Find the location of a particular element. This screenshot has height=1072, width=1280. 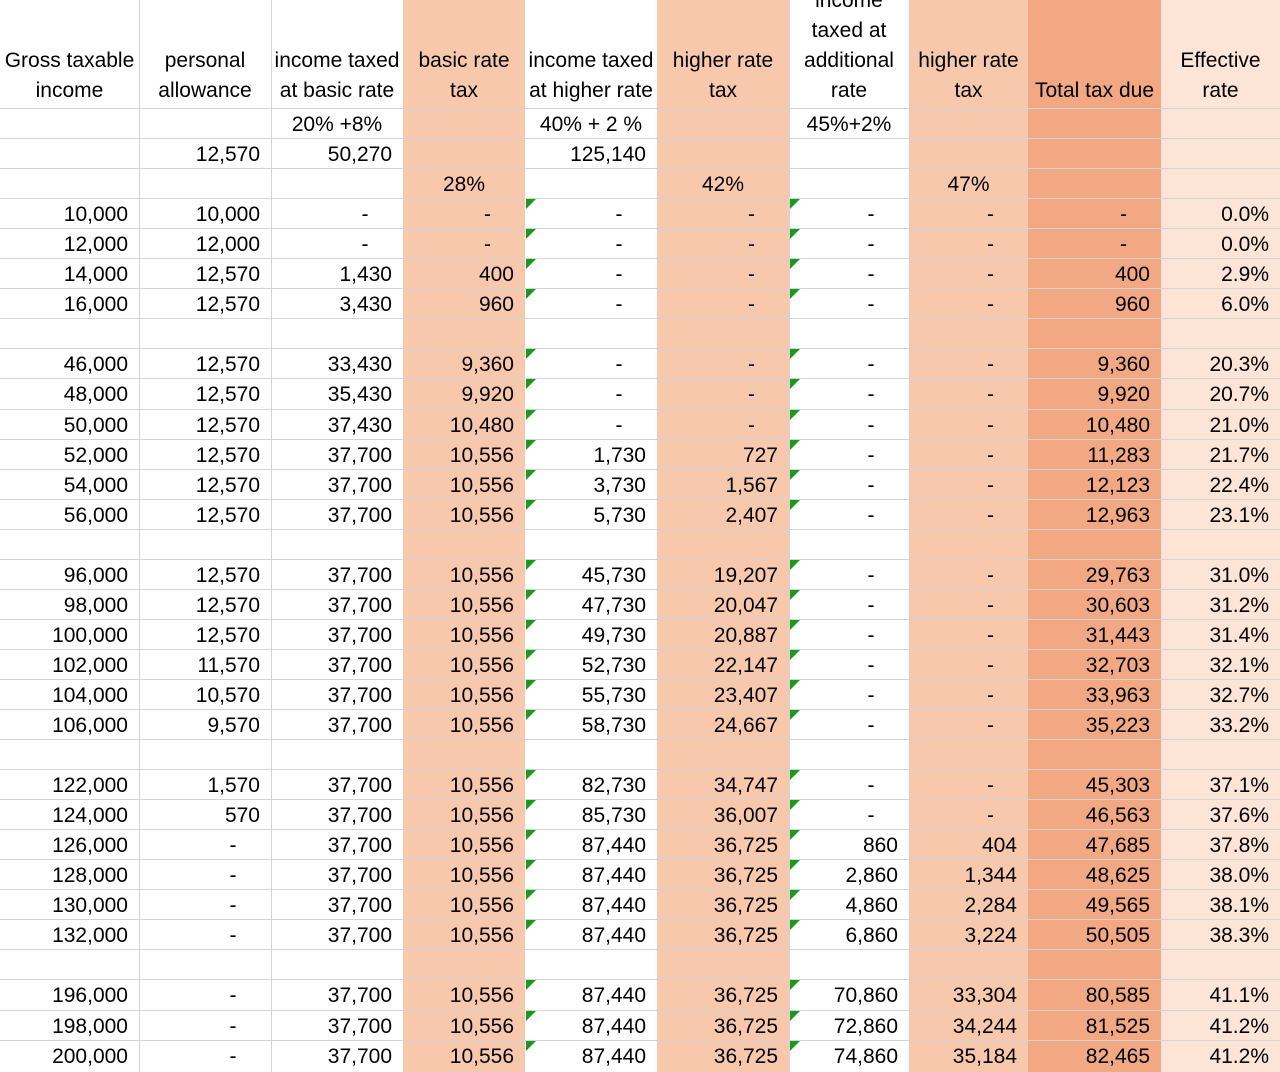

higher-rate-tax-cell: 20,887 is located at coordinates (745, 635).